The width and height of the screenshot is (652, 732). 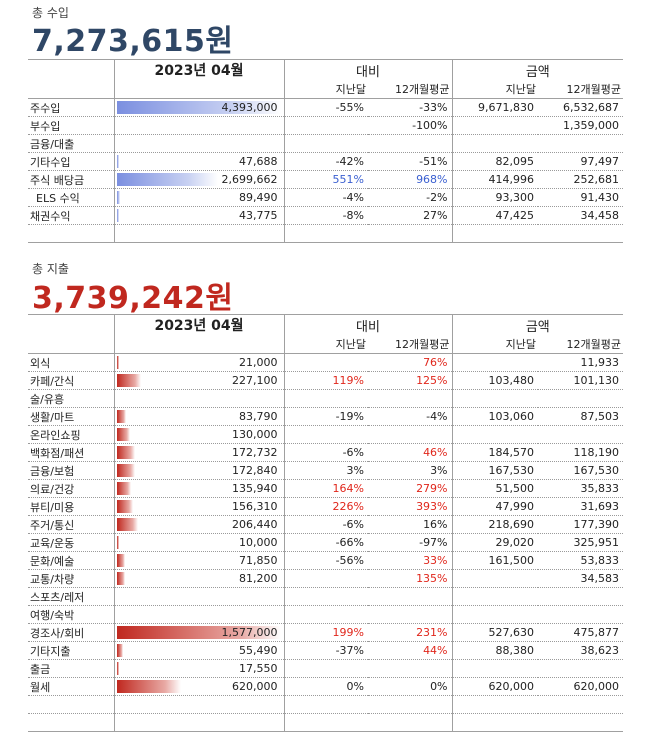 I want to click on expense-compare-avg12: -4%, so click(x=410, y=416).